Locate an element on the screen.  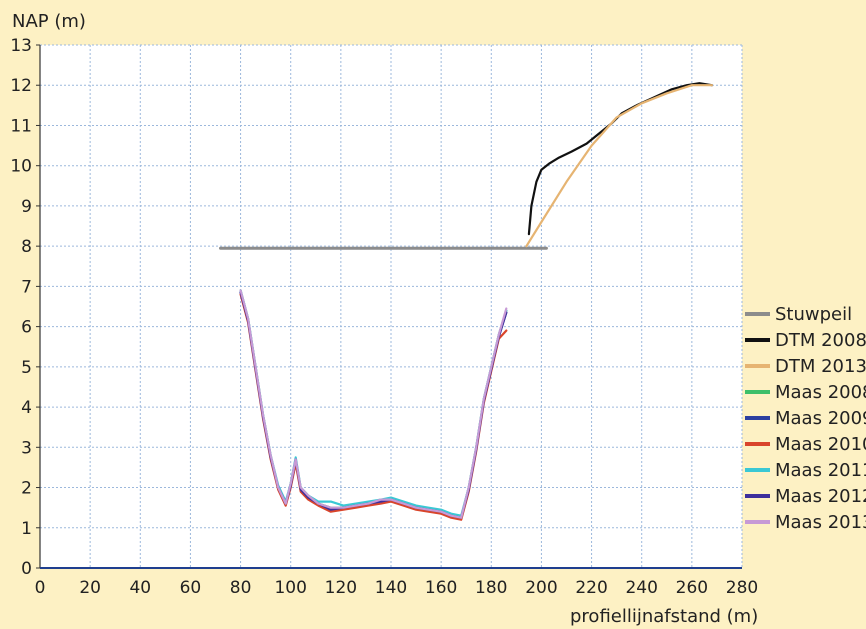
y-tick-label: 2 is located at coordinates (26, 489).